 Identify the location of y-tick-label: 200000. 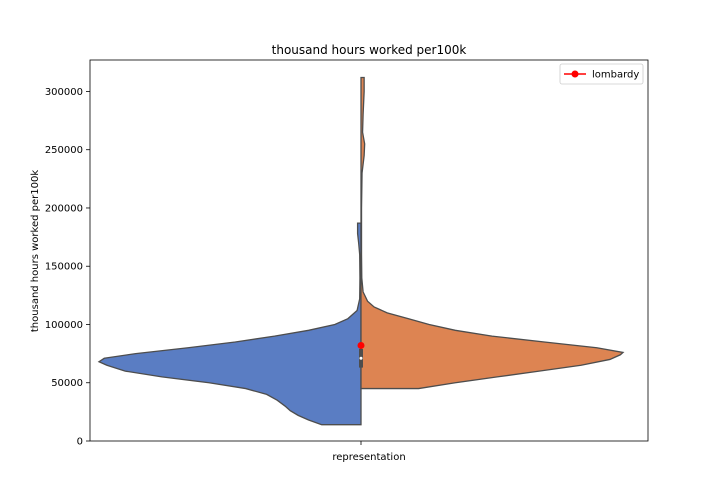
(64, 208).